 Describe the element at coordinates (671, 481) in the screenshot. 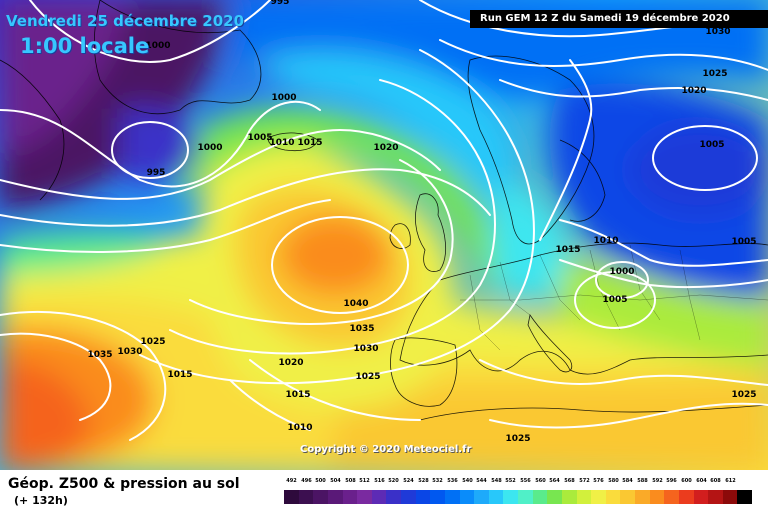

I see `scale-label: 596` at that location.